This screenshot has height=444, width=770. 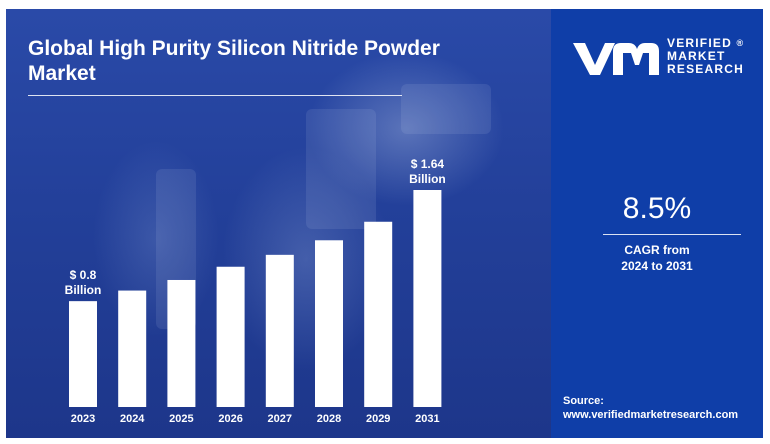 What do you see at coordinates (672, 234) in the screenshot?
I see `cagr-divider` at bounding box center [672, 234].